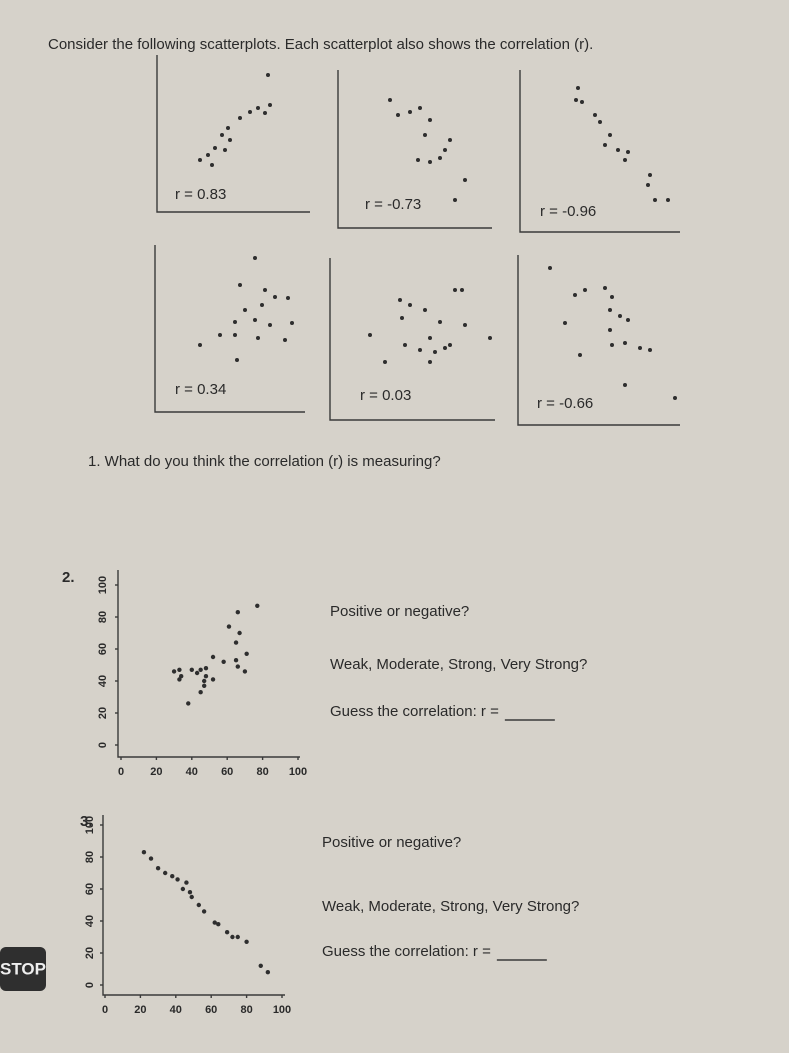 This screenshot has width=789, height=1053. Describe the element at coordinates (568, 211) in the screenshot. I see `r-label: r = -0.96` at that location.